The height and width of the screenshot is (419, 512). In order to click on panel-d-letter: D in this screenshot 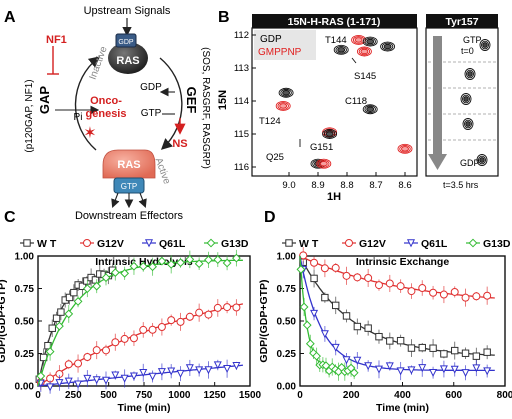, I will do `click(270, 217)`.